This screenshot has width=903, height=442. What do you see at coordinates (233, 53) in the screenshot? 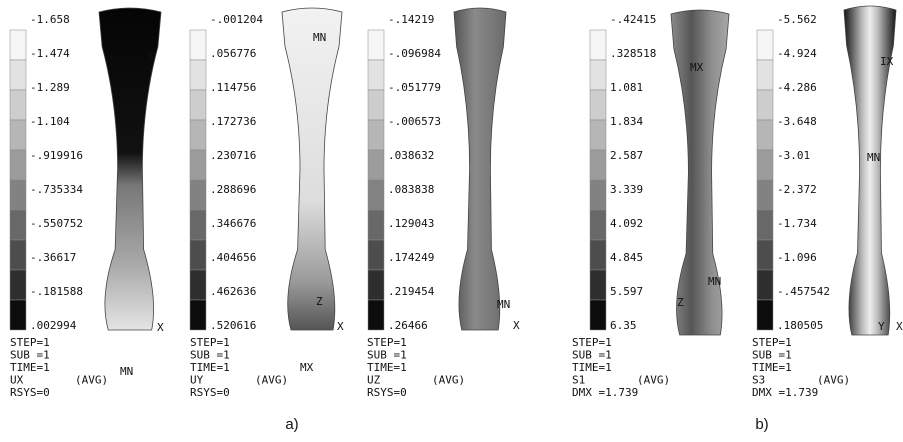
I see `legend-label: .056776` at bounding box center [233, 53].